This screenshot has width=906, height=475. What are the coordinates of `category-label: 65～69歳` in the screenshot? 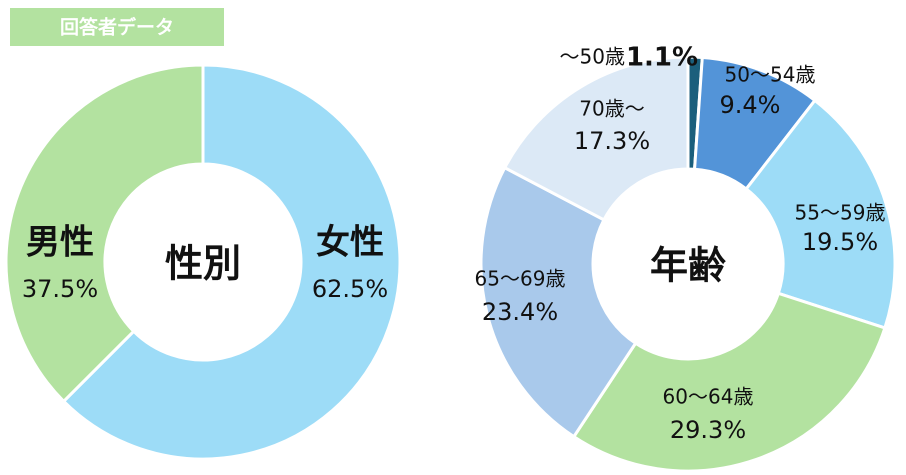 It's located at (520, 279).